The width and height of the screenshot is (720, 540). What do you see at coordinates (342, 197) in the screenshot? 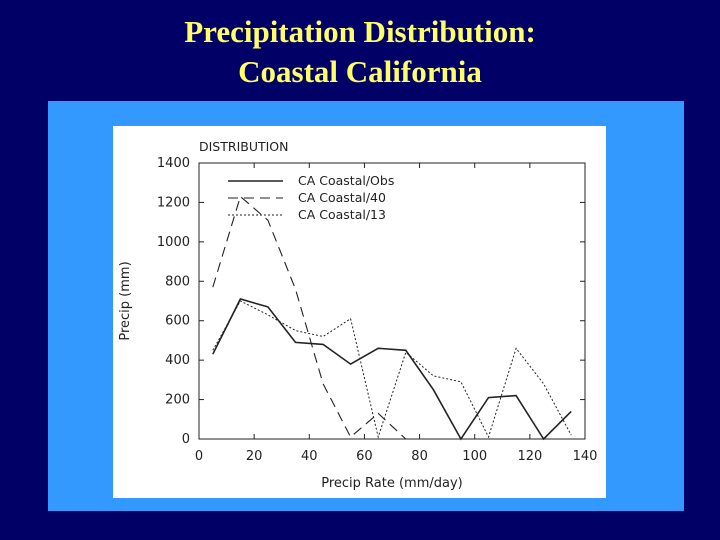
I see `legend-label-2: CA Coastal/40` at bounding box center [342, 197].